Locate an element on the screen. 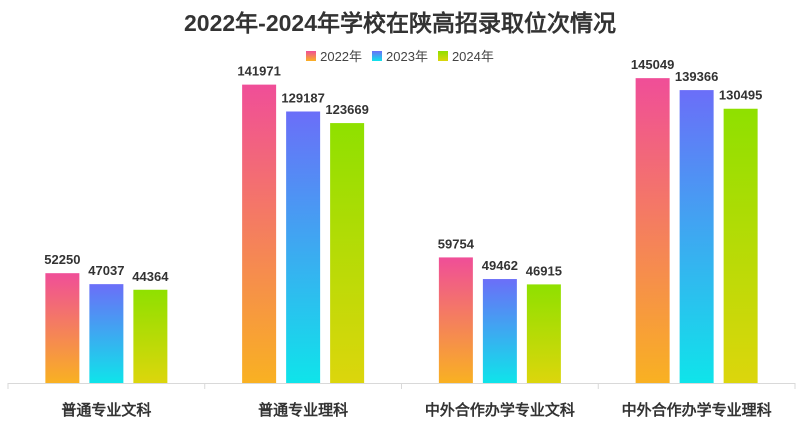  legend-item-2024: 2024年 is located at coordinates (465, 55).